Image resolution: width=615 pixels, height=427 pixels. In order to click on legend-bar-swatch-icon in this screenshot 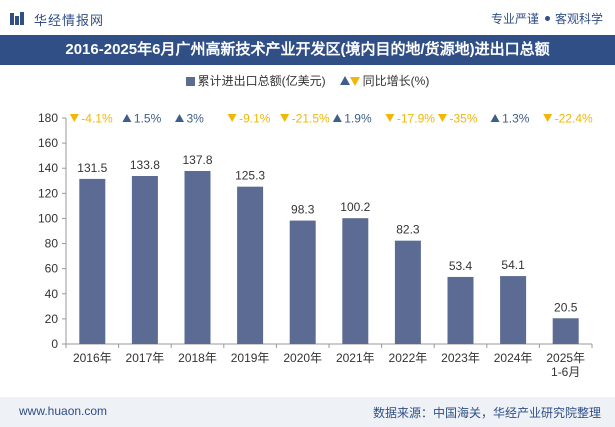, I will do `click(190, 81)`.